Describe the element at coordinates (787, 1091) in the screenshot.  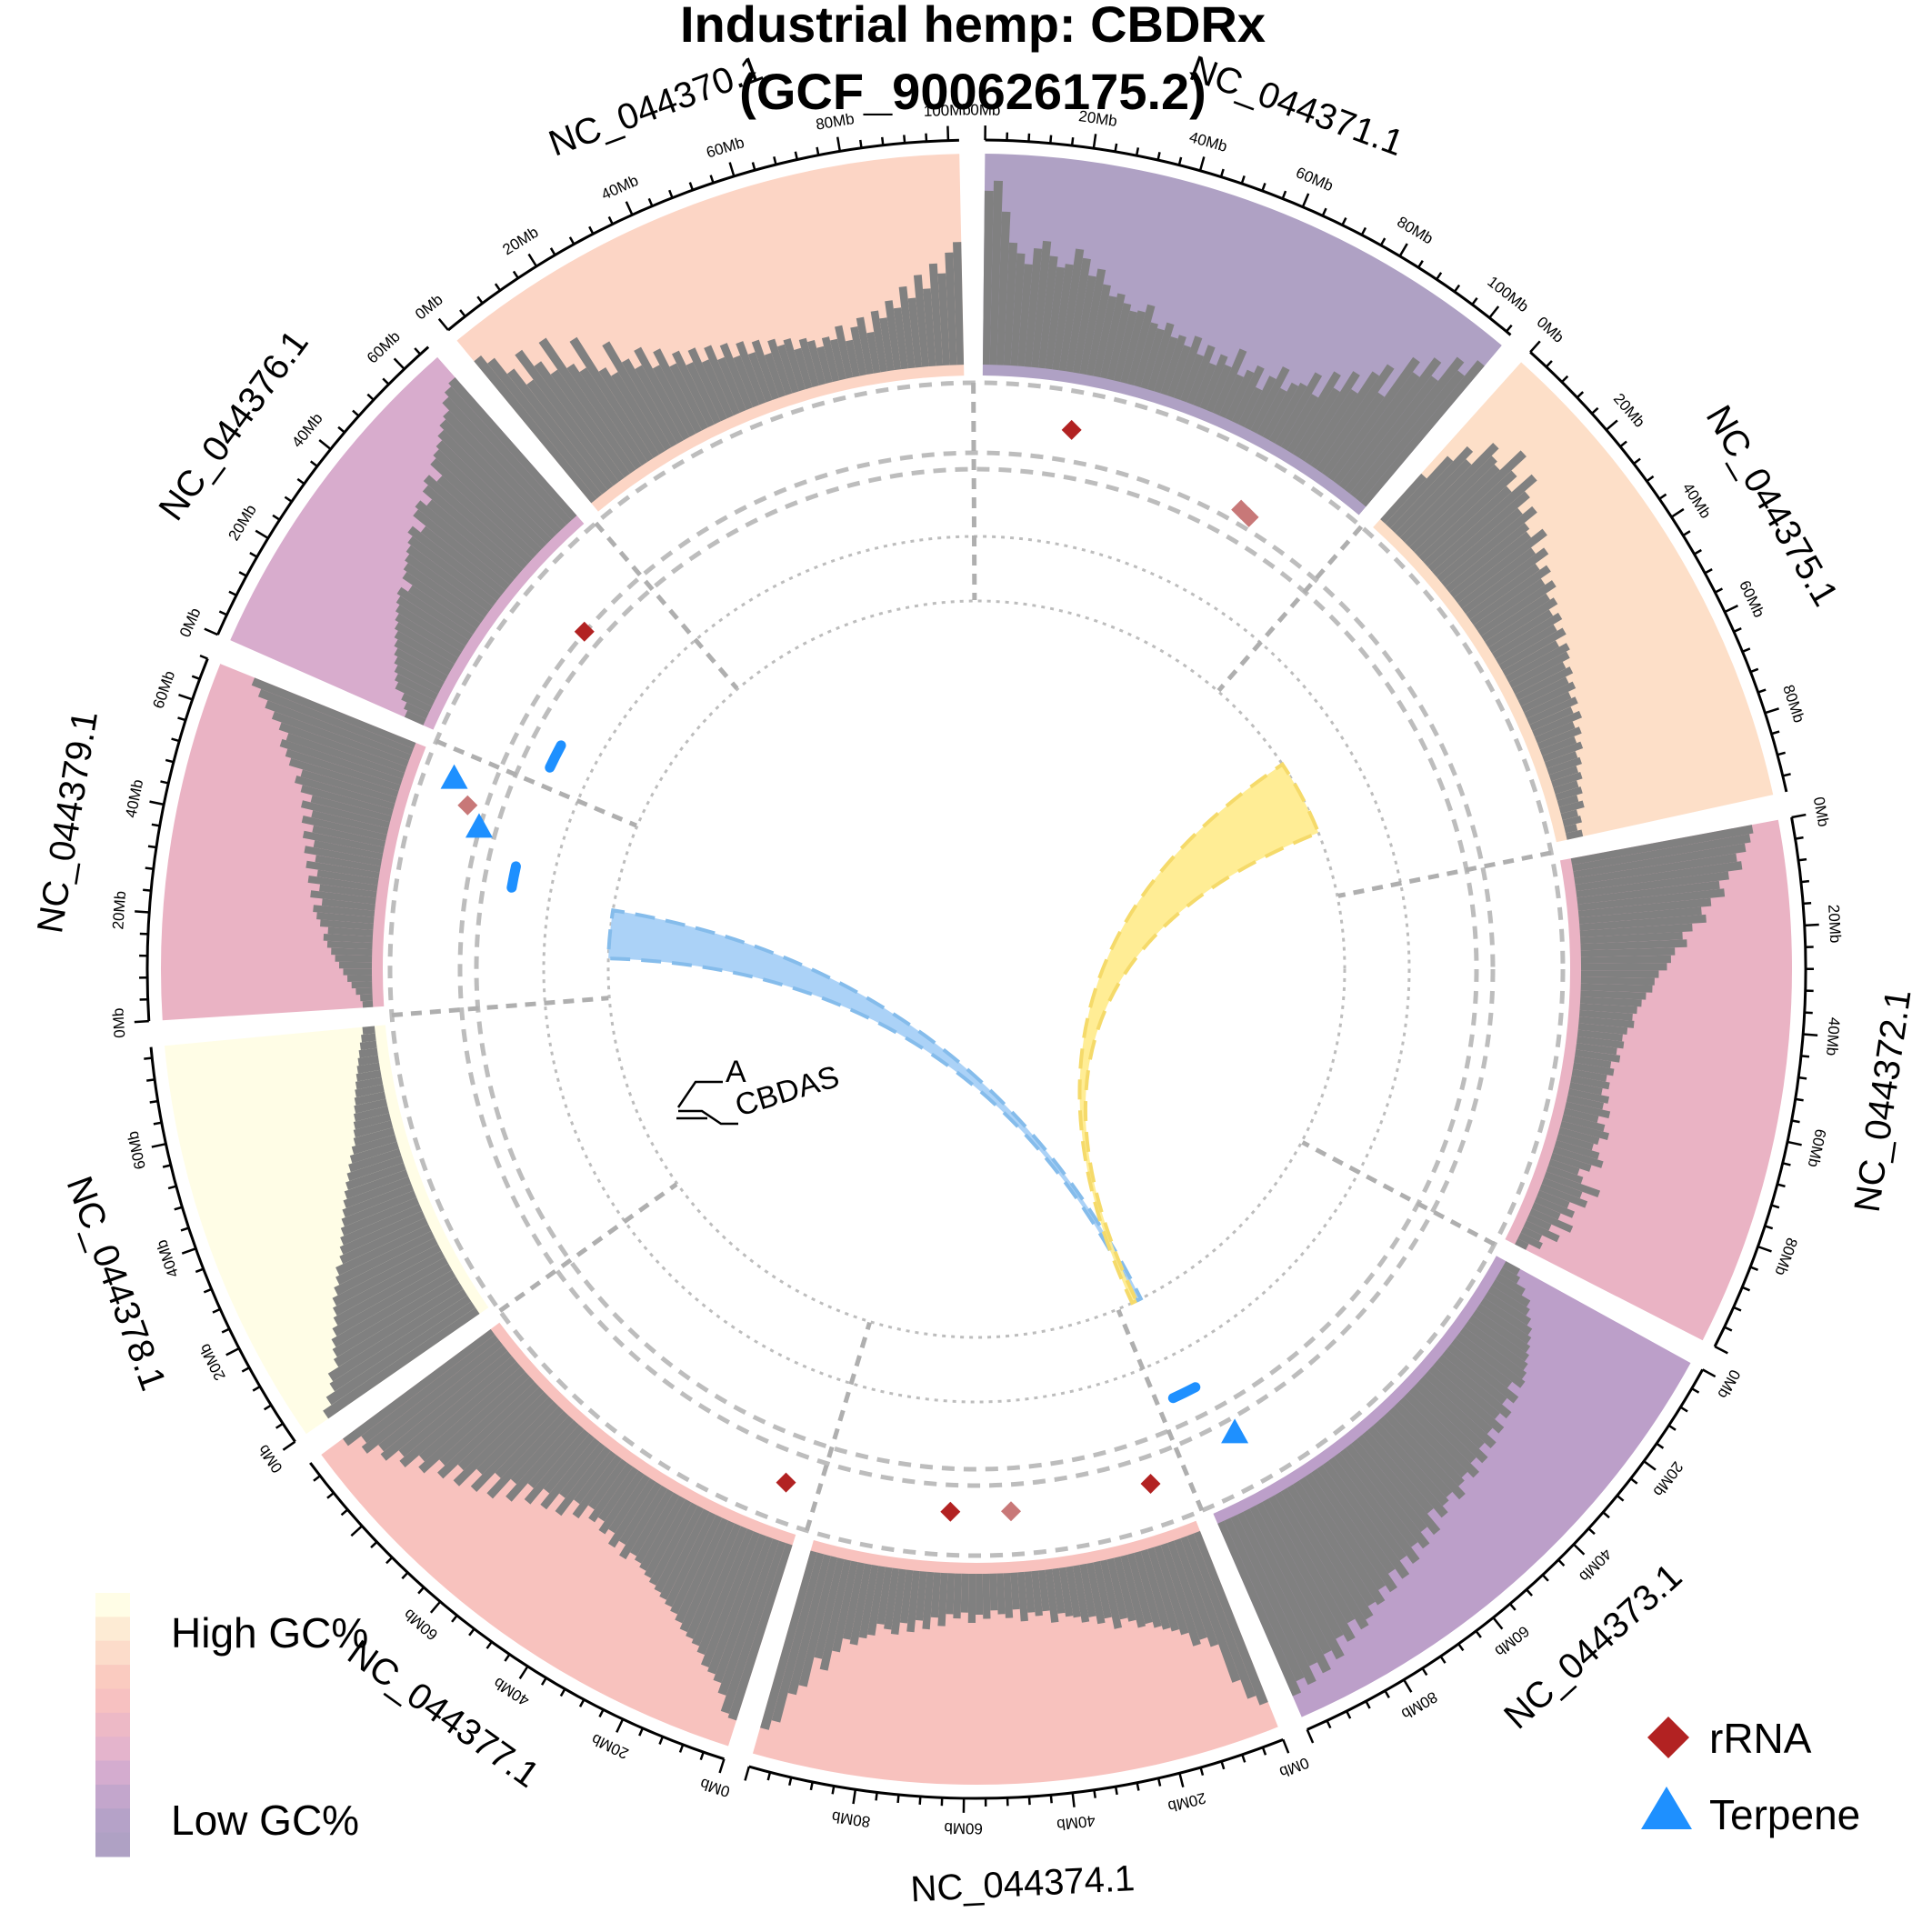
I see `gene-label-cbdas: CBDAS` at that location.